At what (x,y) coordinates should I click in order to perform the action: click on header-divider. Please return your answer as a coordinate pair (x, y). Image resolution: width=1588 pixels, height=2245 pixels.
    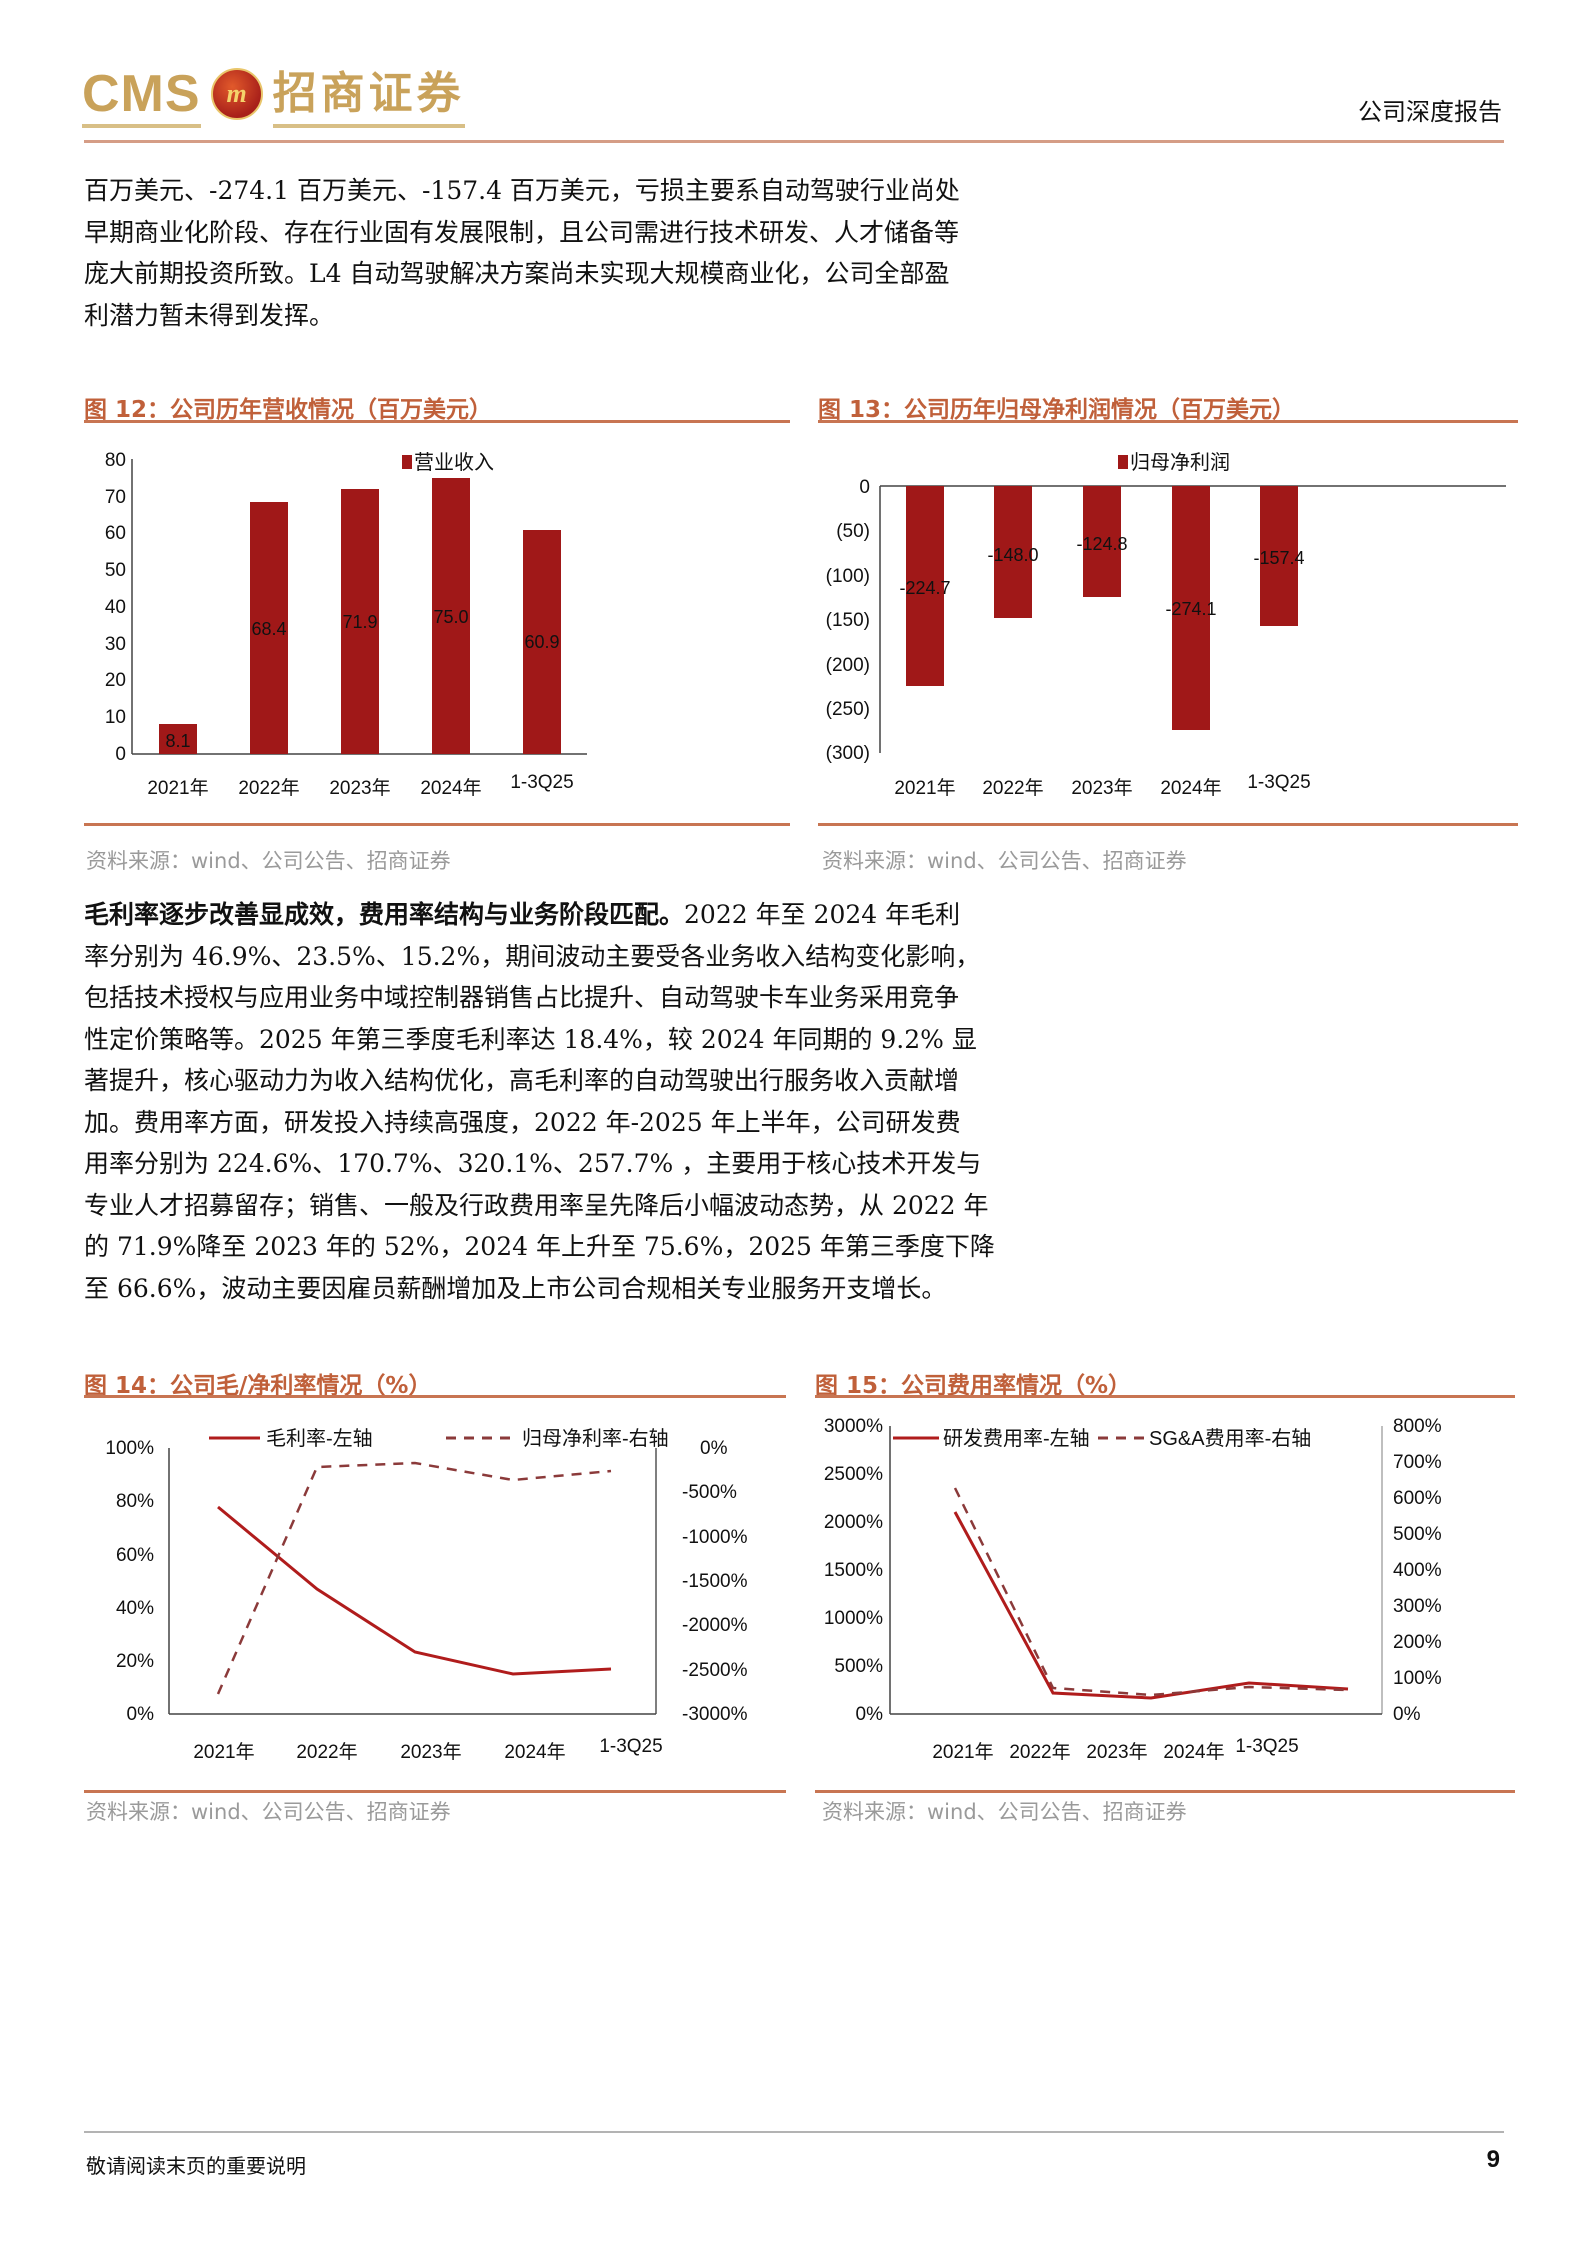
    Looking at the image, I should click on (794, 141).